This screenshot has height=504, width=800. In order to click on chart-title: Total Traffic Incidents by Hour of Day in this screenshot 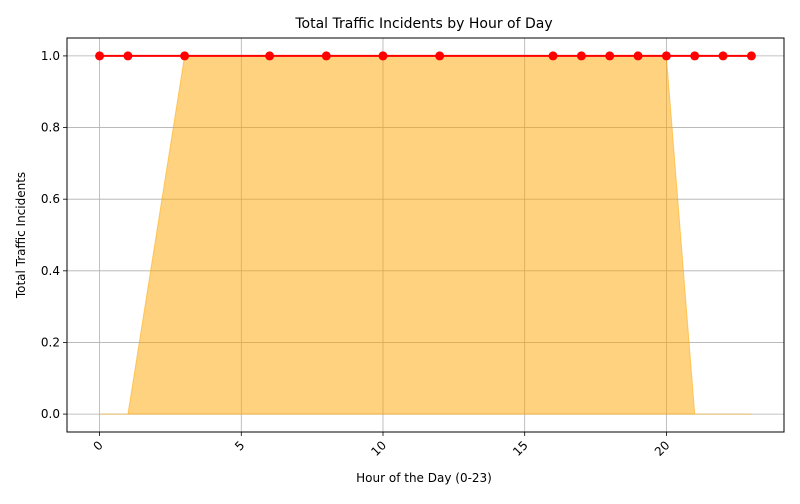, I will do `click(423, 24)`.